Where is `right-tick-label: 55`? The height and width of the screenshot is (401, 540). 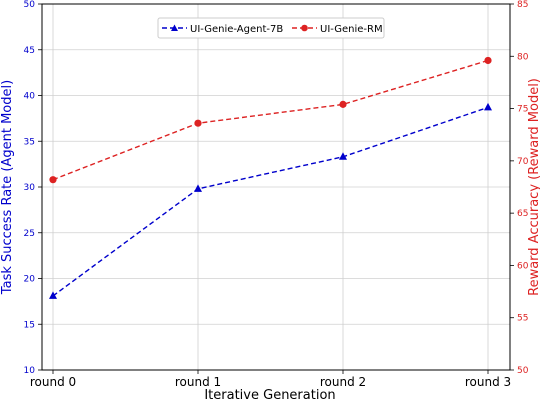 right-tick-label: 55 is located at coordinates (522, 319).